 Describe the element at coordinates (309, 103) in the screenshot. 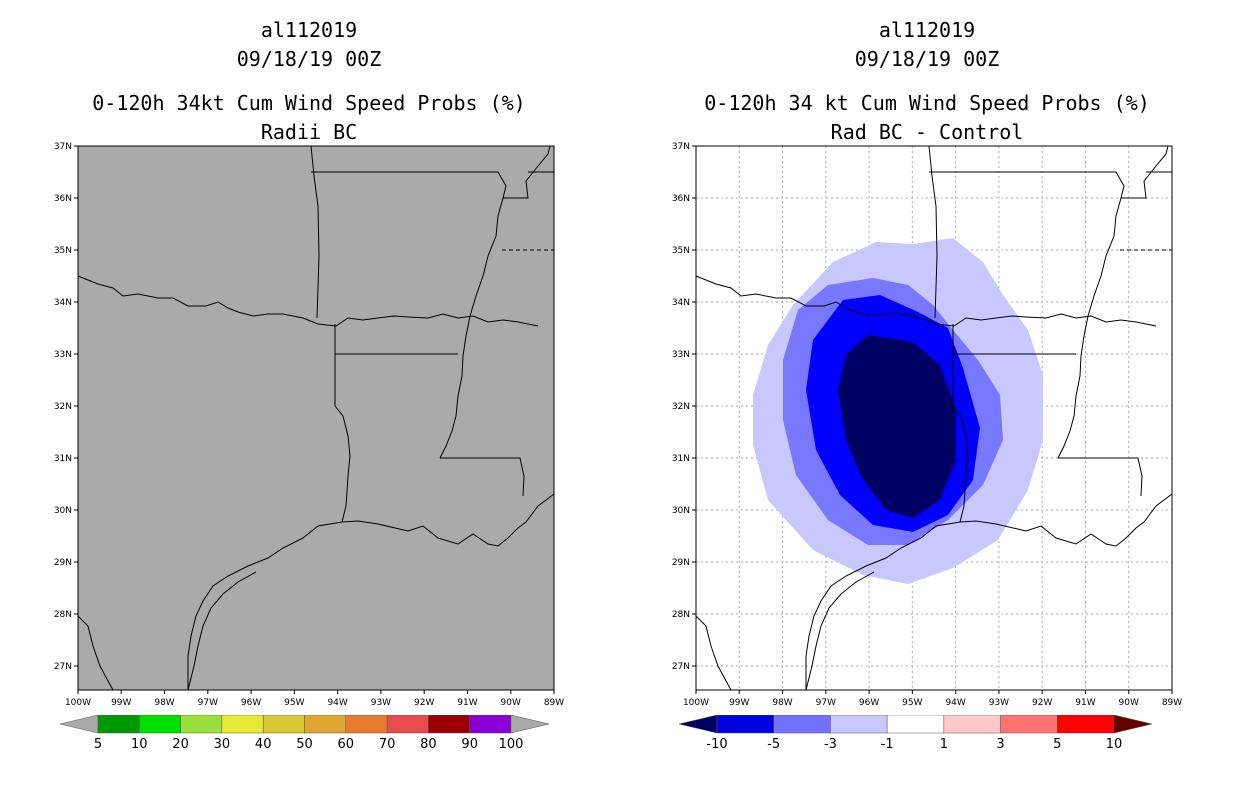

I see `left-title-product: 0-120h 34kt Cum Wind Speed Probs (%)` at that location.